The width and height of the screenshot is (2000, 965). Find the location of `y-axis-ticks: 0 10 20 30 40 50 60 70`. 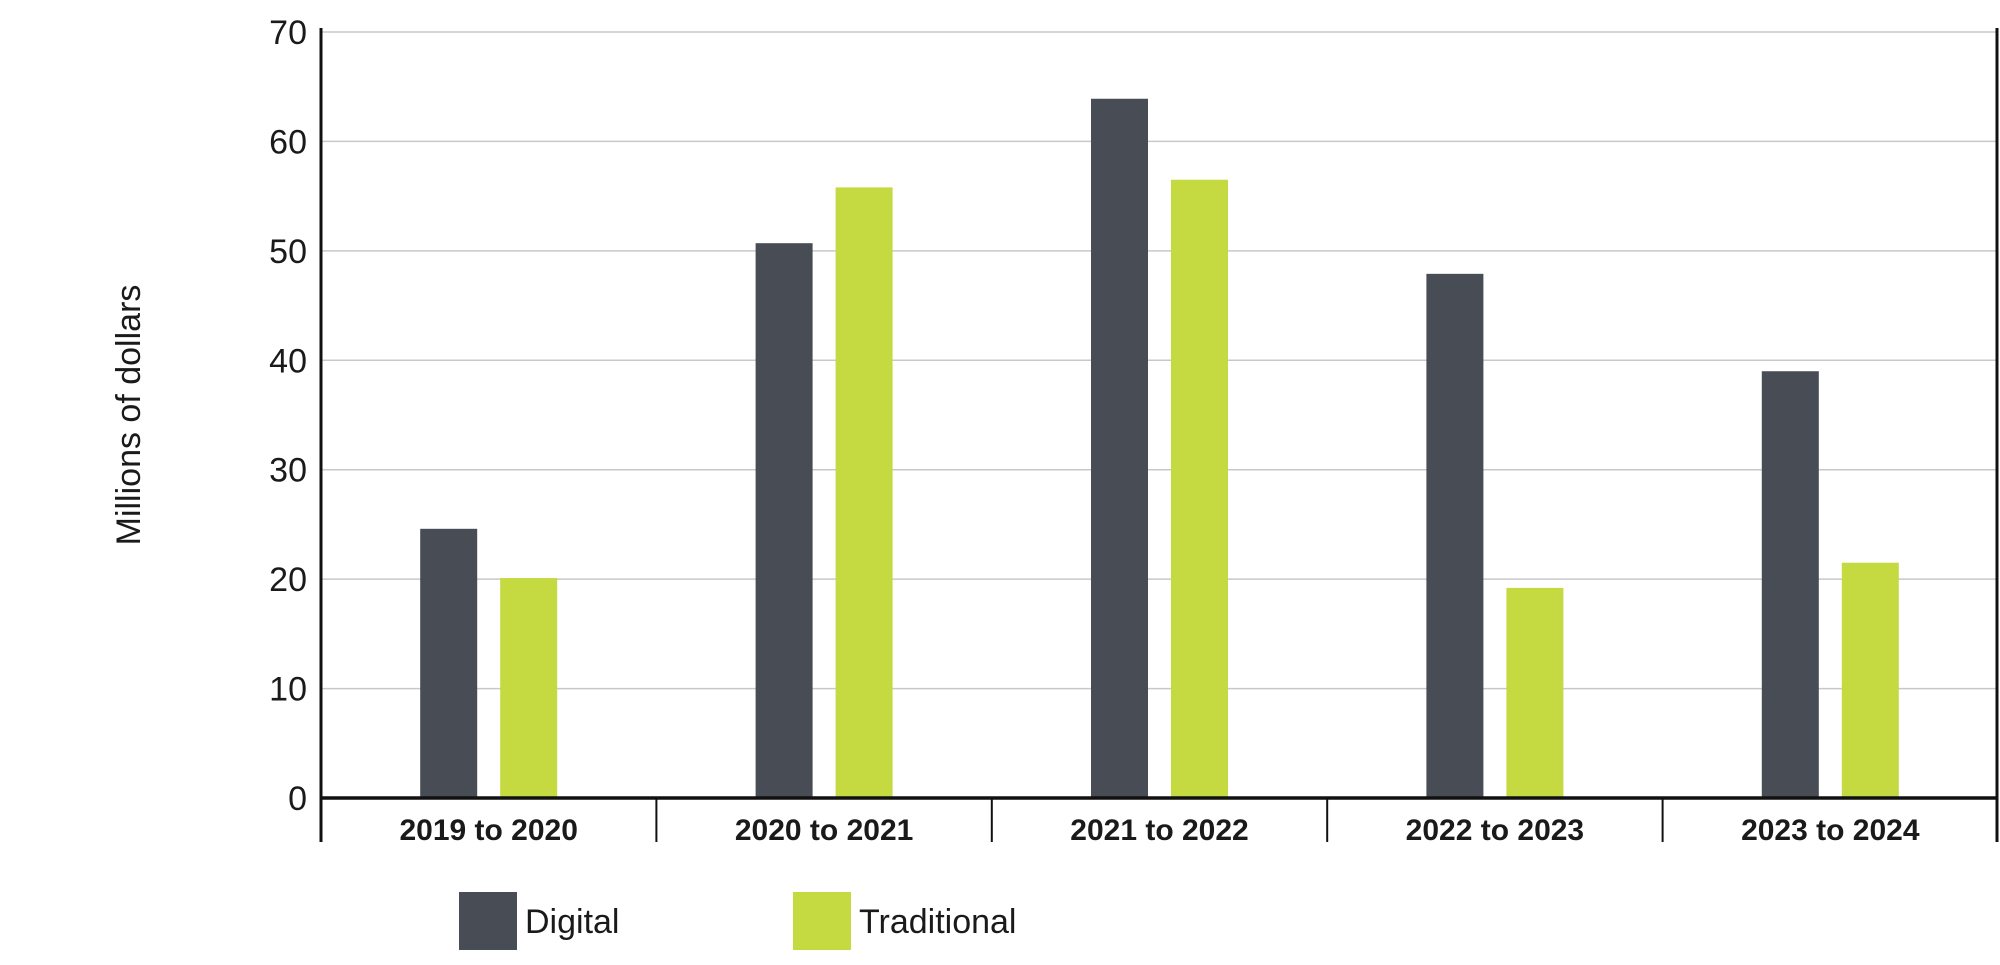

y-axis-ticks: 0 10 20 30 40 50 60 70 is located at coordinates (288, 416).